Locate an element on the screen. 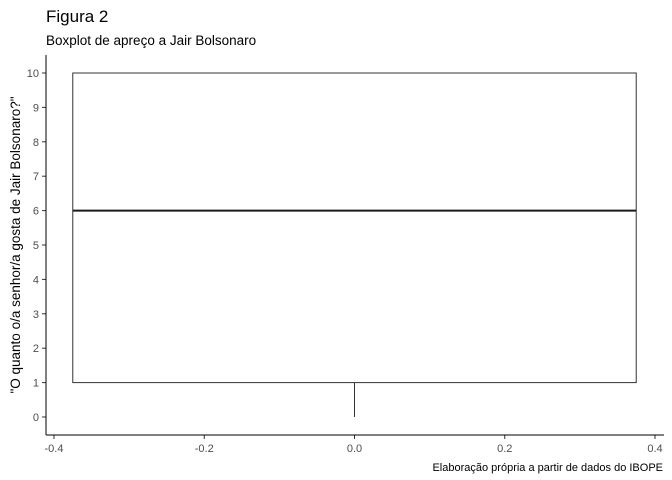 The width and height of the screenshot is (672, 480). y-tick-label: 10 is located at coordinates (33, 74).